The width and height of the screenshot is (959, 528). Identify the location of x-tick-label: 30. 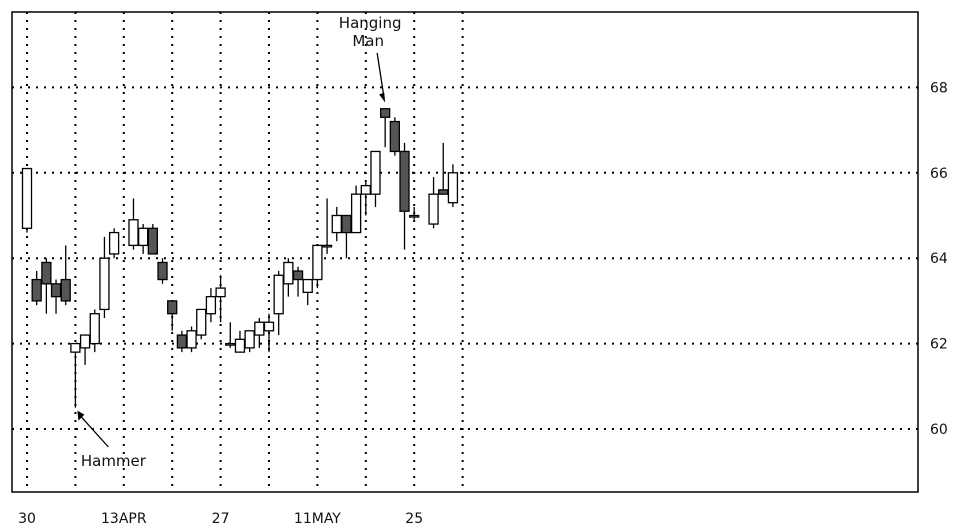
(27, 519).